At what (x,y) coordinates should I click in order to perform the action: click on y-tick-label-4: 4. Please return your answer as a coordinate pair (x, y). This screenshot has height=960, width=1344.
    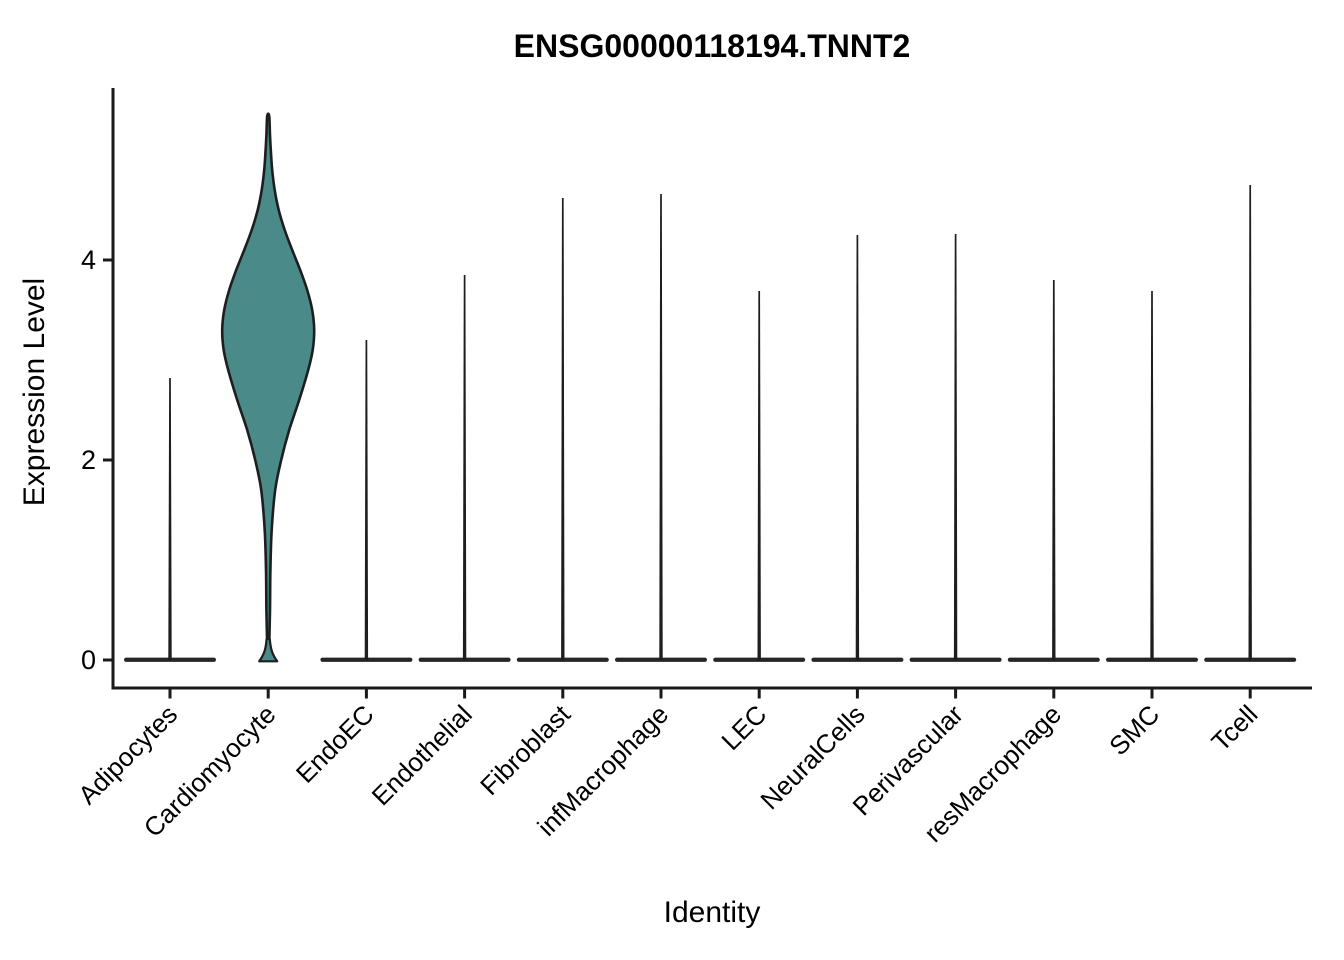
    Looking at the image, I should click on (88, 260).